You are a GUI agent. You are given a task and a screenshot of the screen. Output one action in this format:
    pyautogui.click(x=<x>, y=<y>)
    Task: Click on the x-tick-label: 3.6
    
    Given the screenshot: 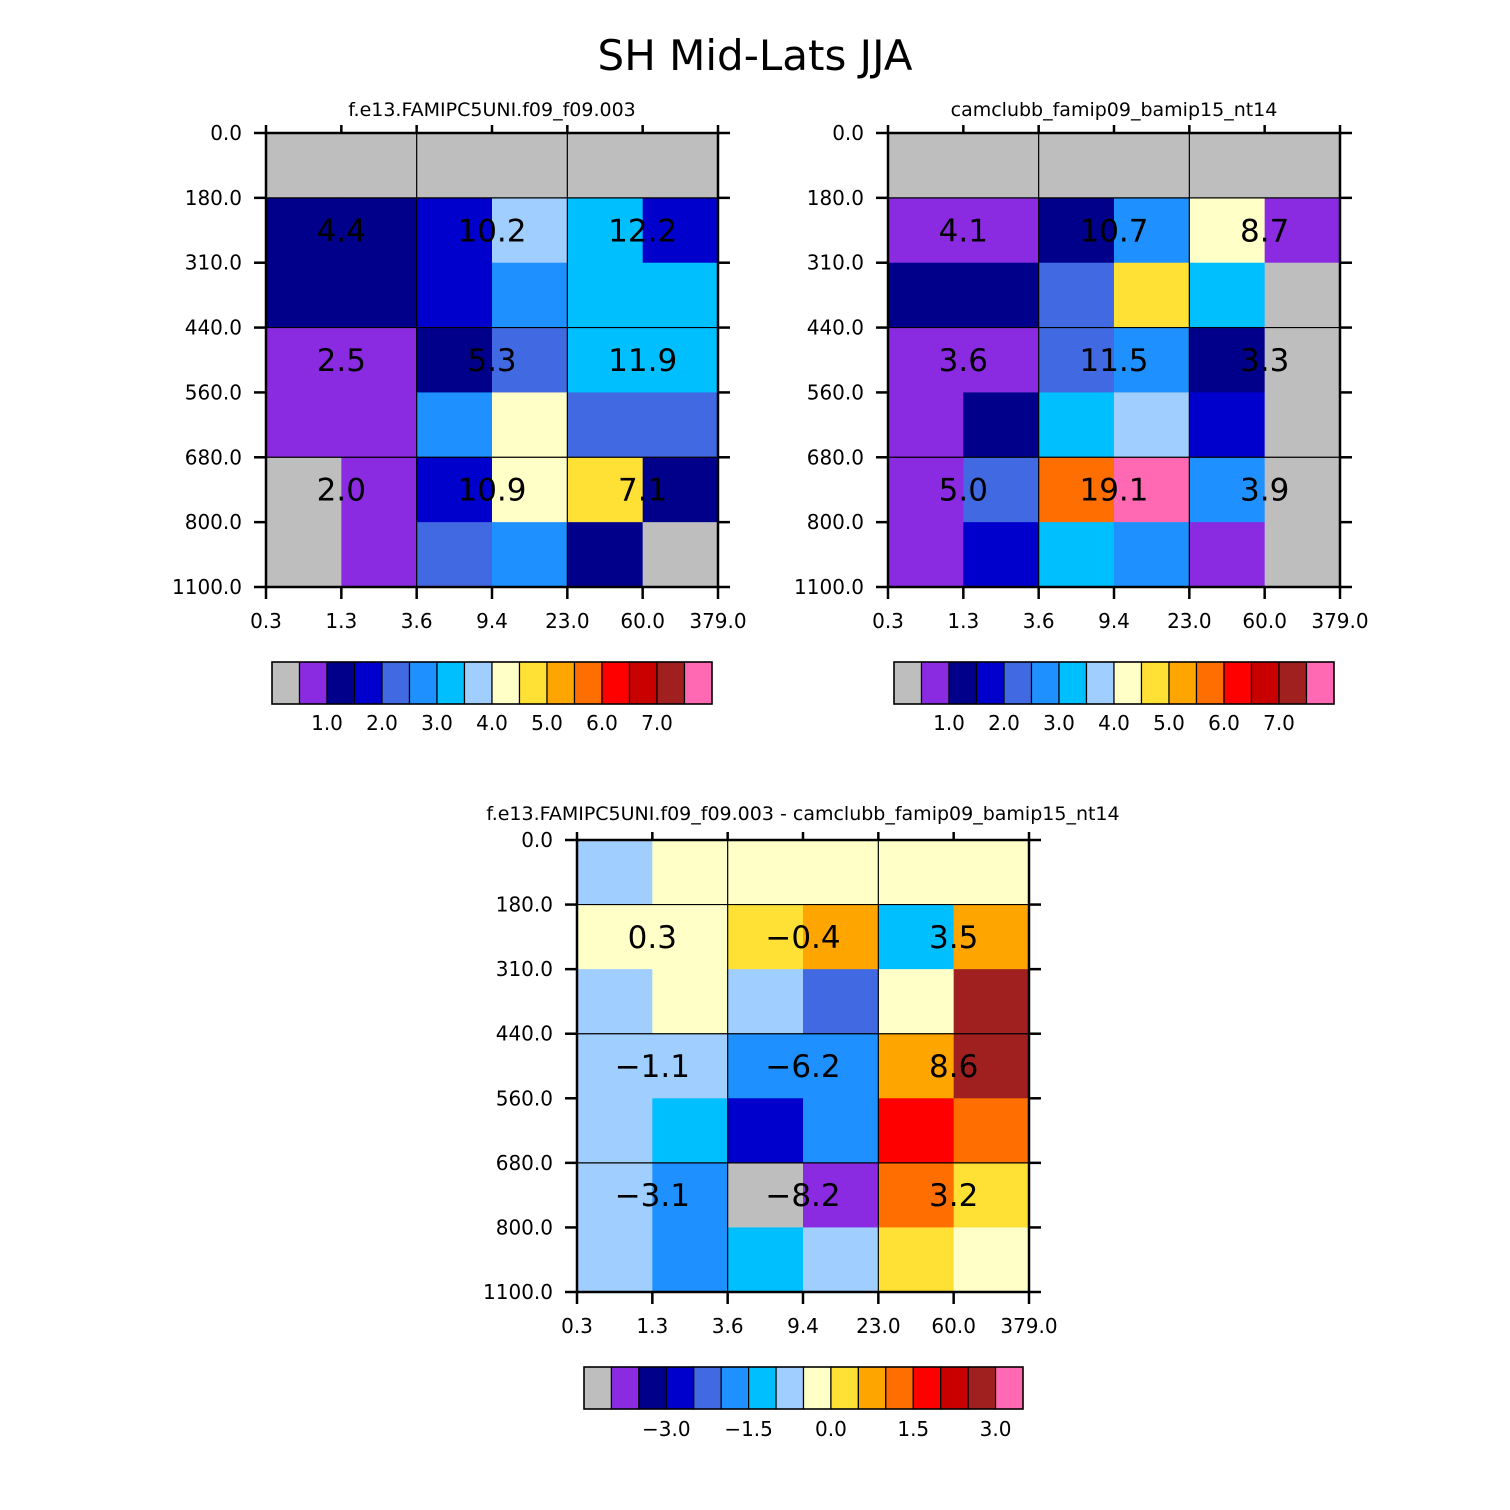 What is the action you would take?
    pyautogui.click(x=728, y=1326)
    